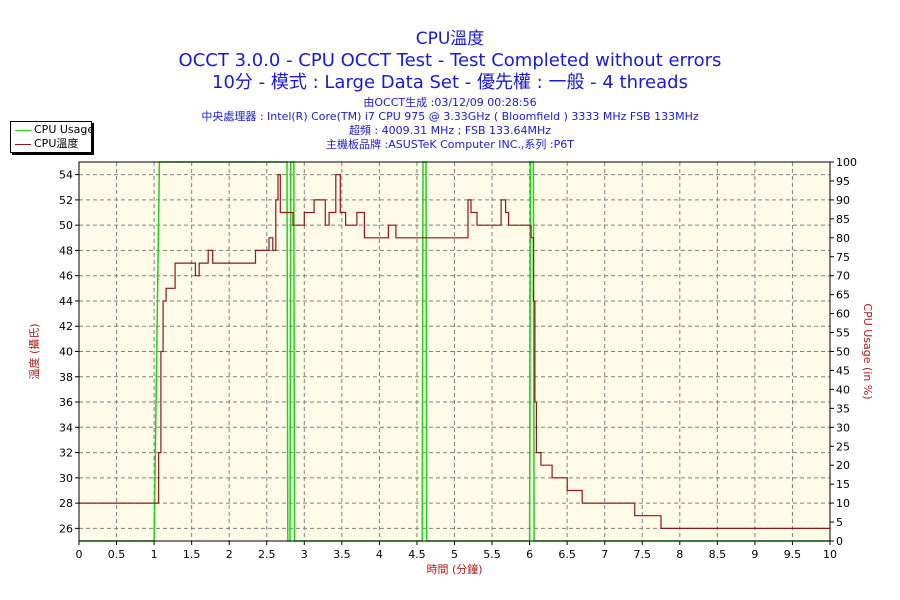 The image size is (900, 600). What do you see at coordinates (79, 554) in the screenshot?
I see `x-tick-label: 0` at bounding box center [79, 554].